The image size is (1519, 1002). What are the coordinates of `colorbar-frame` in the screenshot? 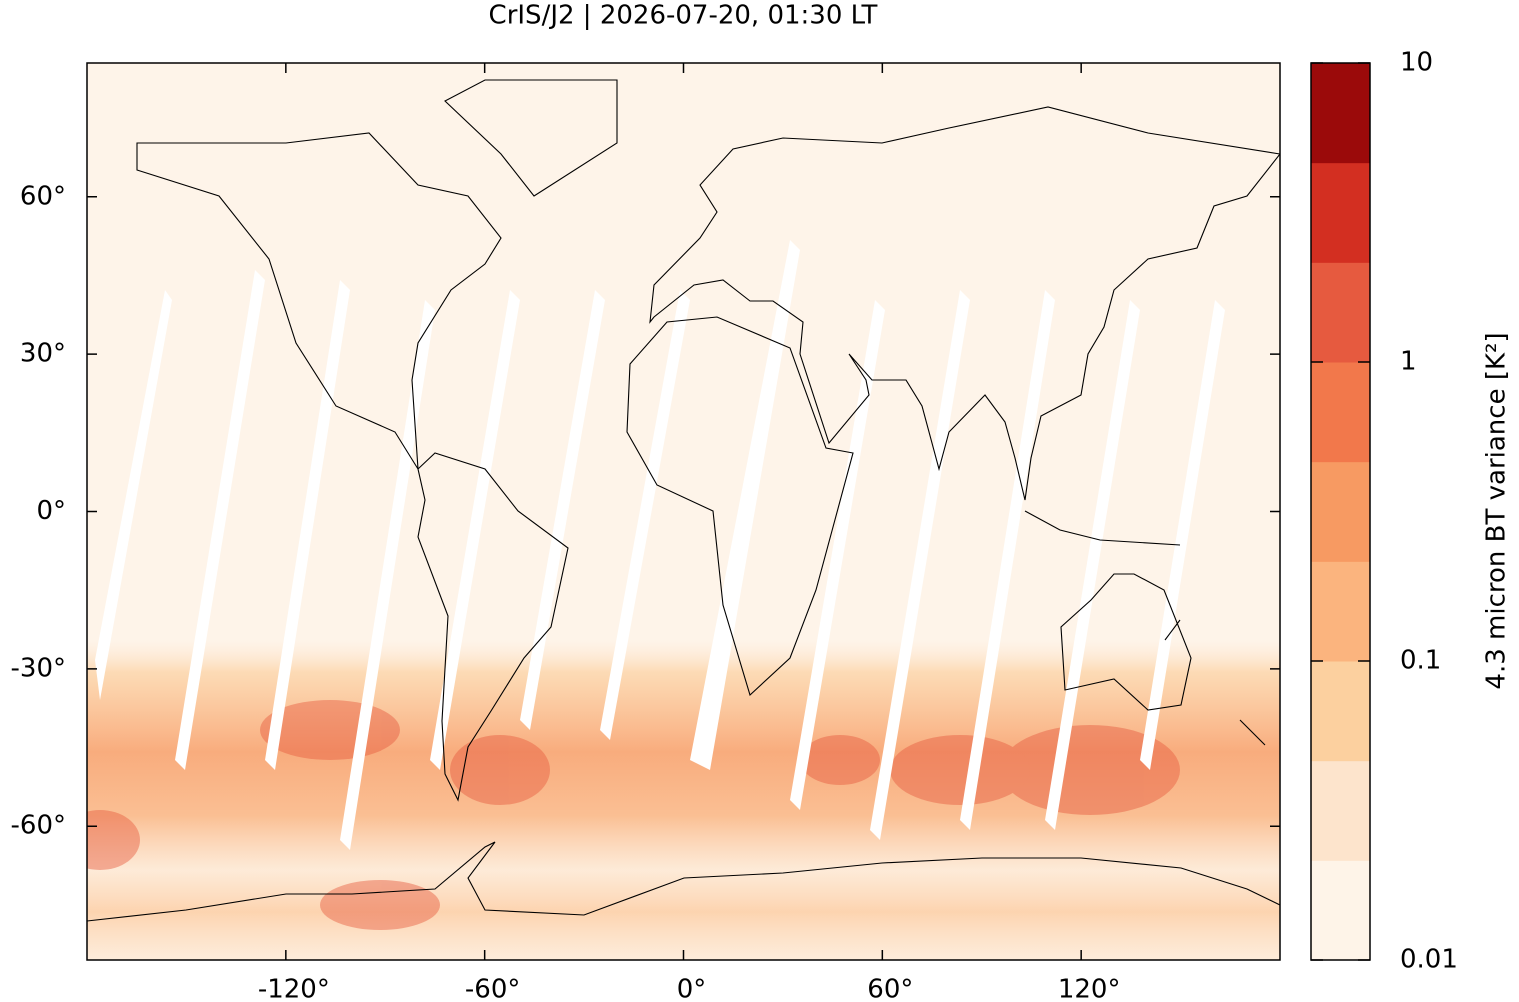 It's located at (1340, 511).